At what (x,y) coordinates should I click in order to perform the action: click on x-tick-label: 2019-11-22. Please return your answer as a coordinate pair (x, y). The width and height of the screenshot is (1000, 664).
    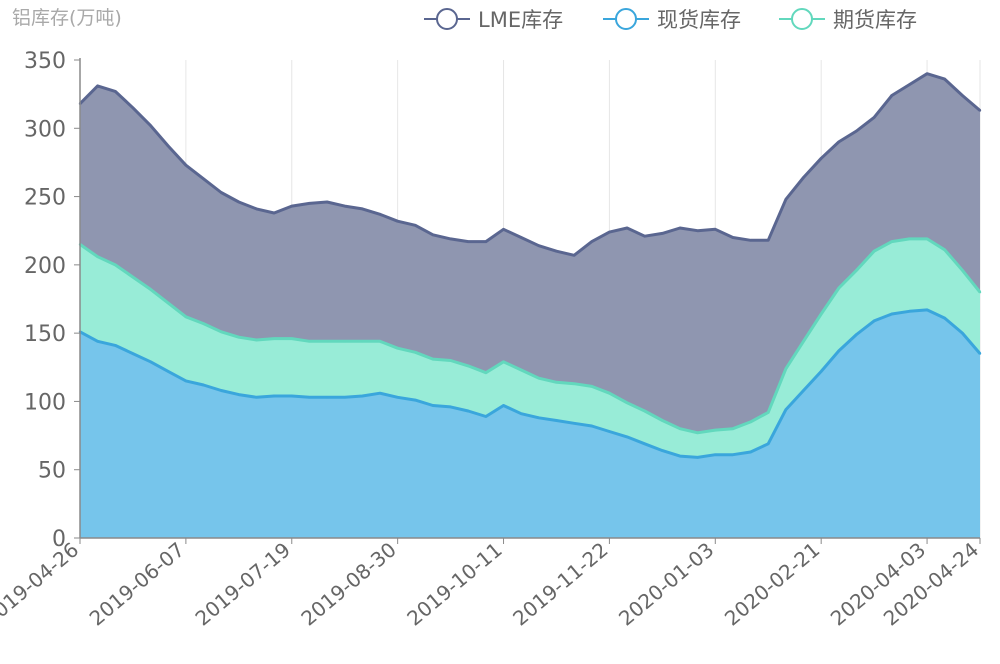
    Looking at the image, I should click on (560, 583).